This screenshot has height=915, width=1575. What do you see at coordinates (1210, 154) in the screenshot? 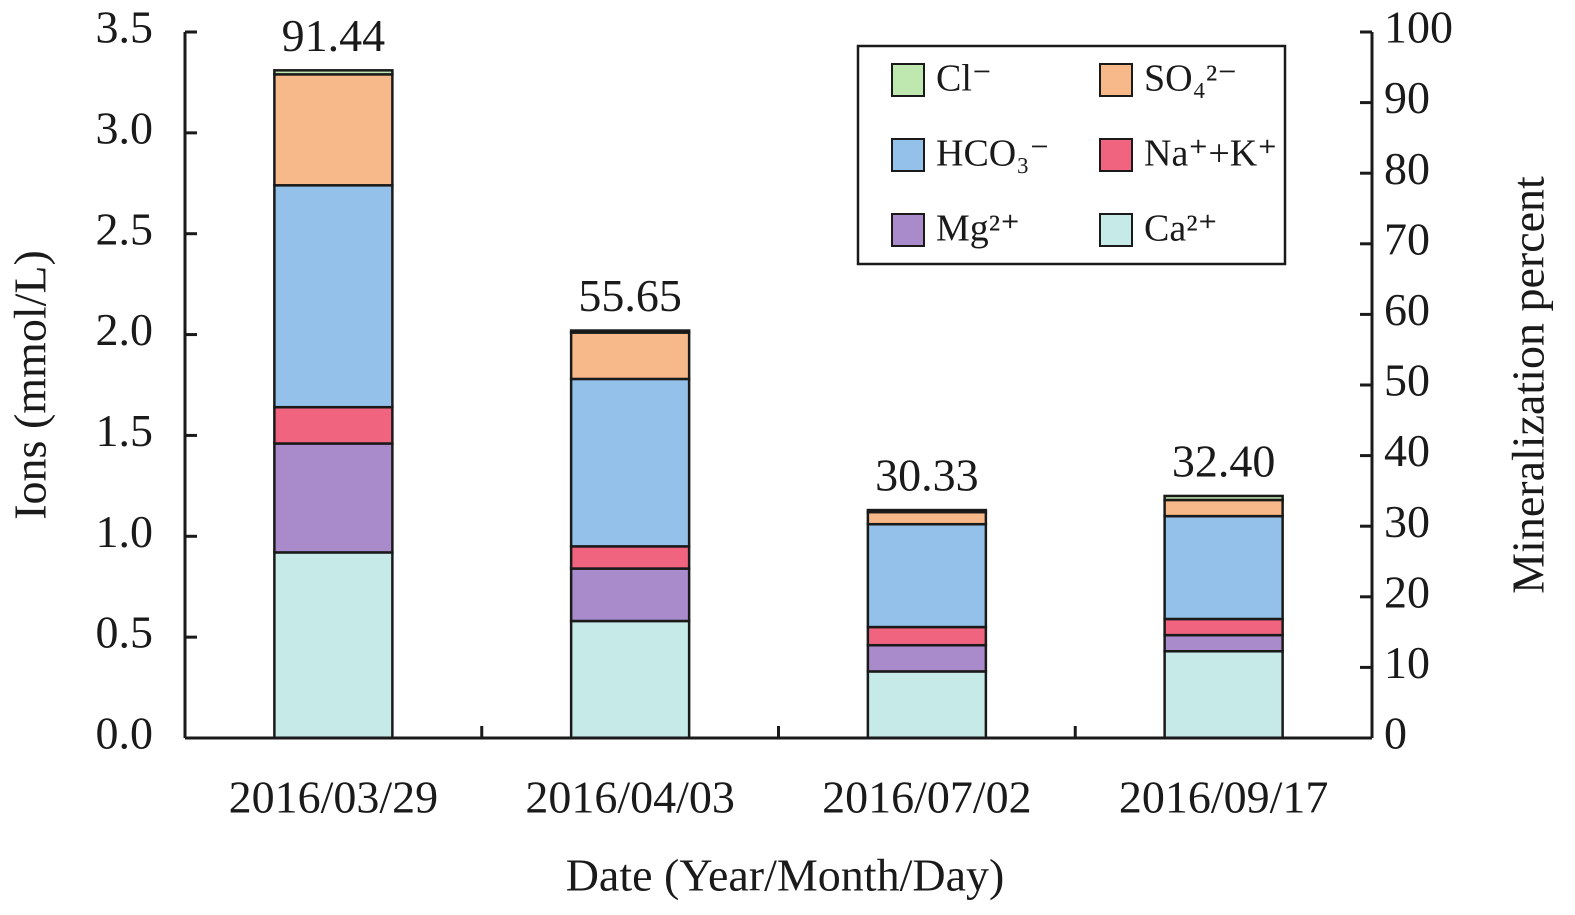
I see `legend-label: Na⁺+K⁺` at bounding box center [1210, 154].